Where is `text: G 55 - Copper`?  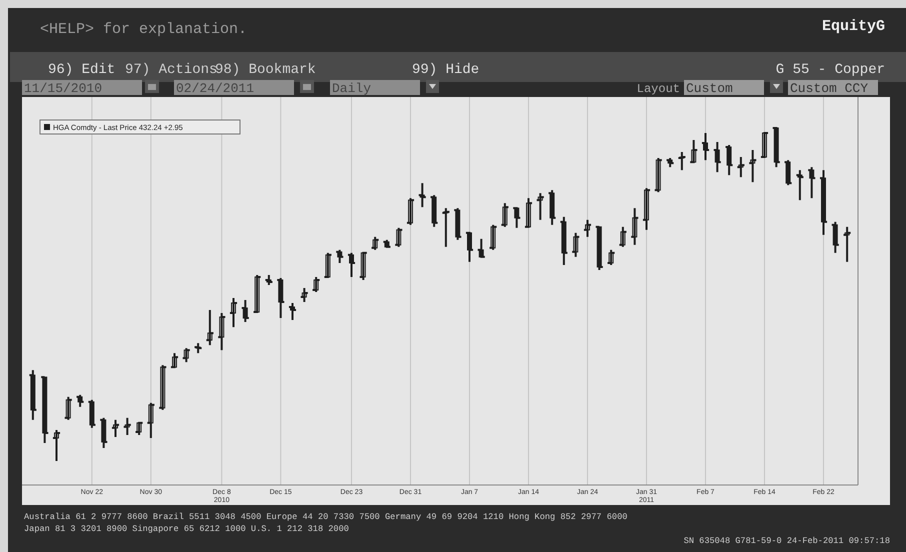 text: G 55 - Copper is located at coordinates (830, 70).